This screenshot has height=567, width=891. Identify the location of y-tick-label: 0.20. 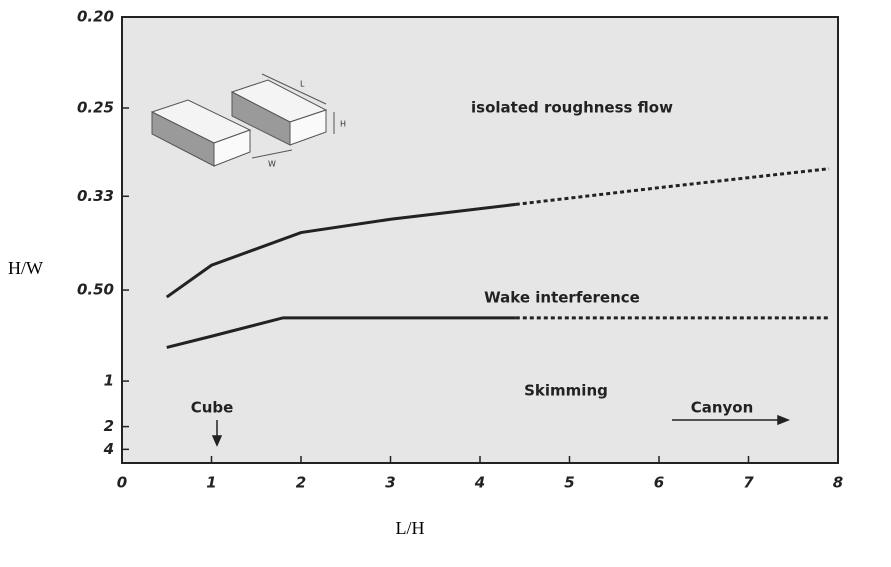
(95, 17).